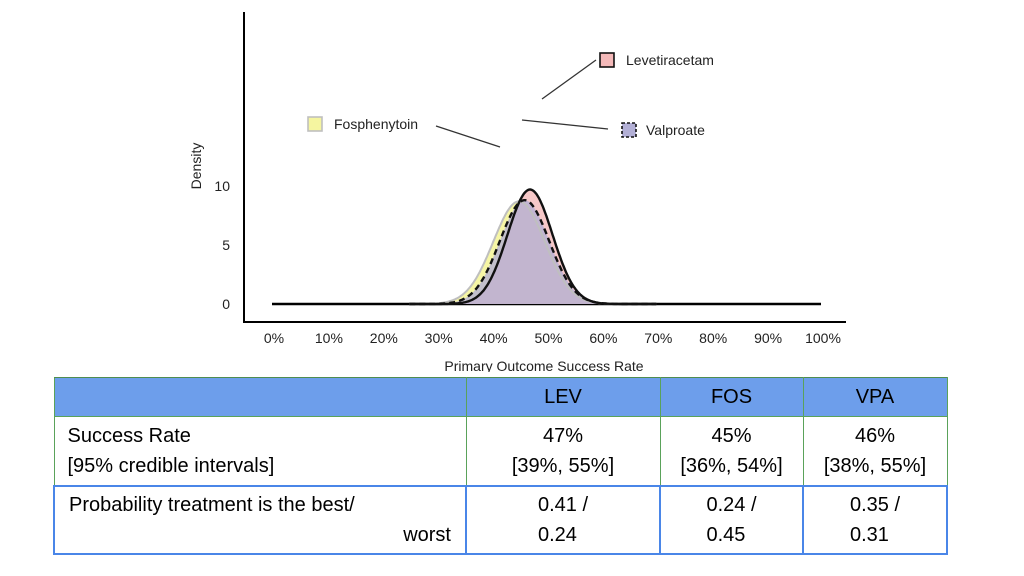  Describe the element at coordinates (260, 520) in the screenshot. I see `row-label-probability: Probability treatment is the best/ worst` at that location.